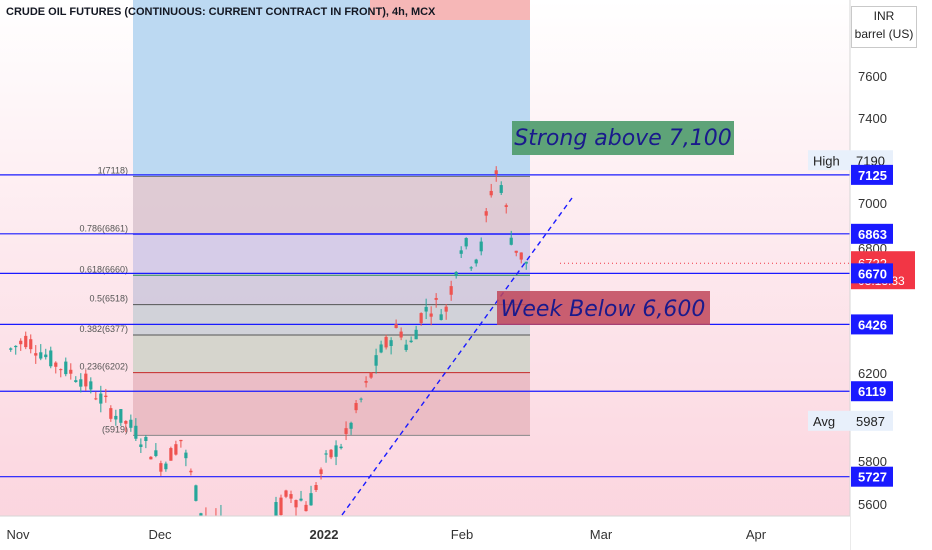  I want to click on annotation-strong-bg, so click(623, 138).